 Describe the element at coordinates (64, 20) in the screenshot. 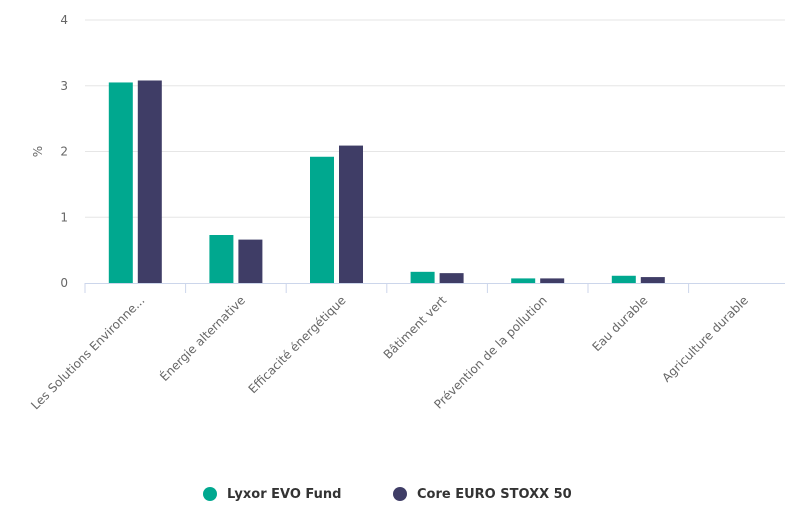

I see `y-tick-label: 4` at that location.